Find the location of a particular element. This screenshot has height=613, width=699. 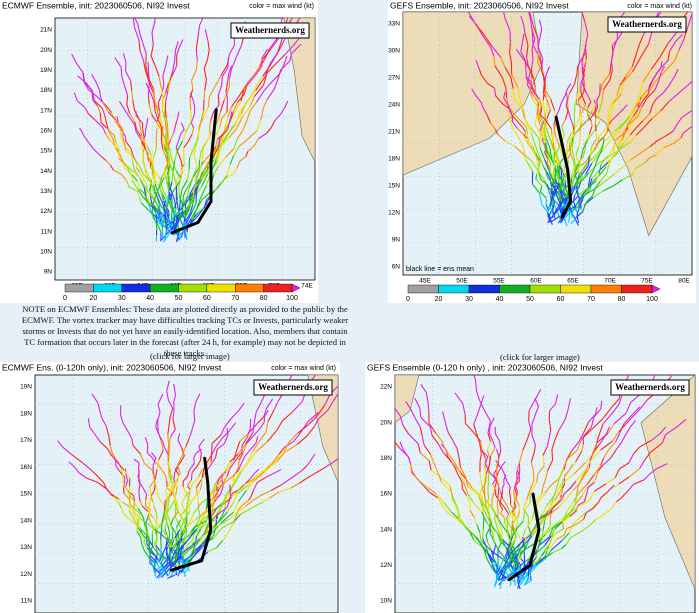

credit-box is located at coordinates (293, 387).